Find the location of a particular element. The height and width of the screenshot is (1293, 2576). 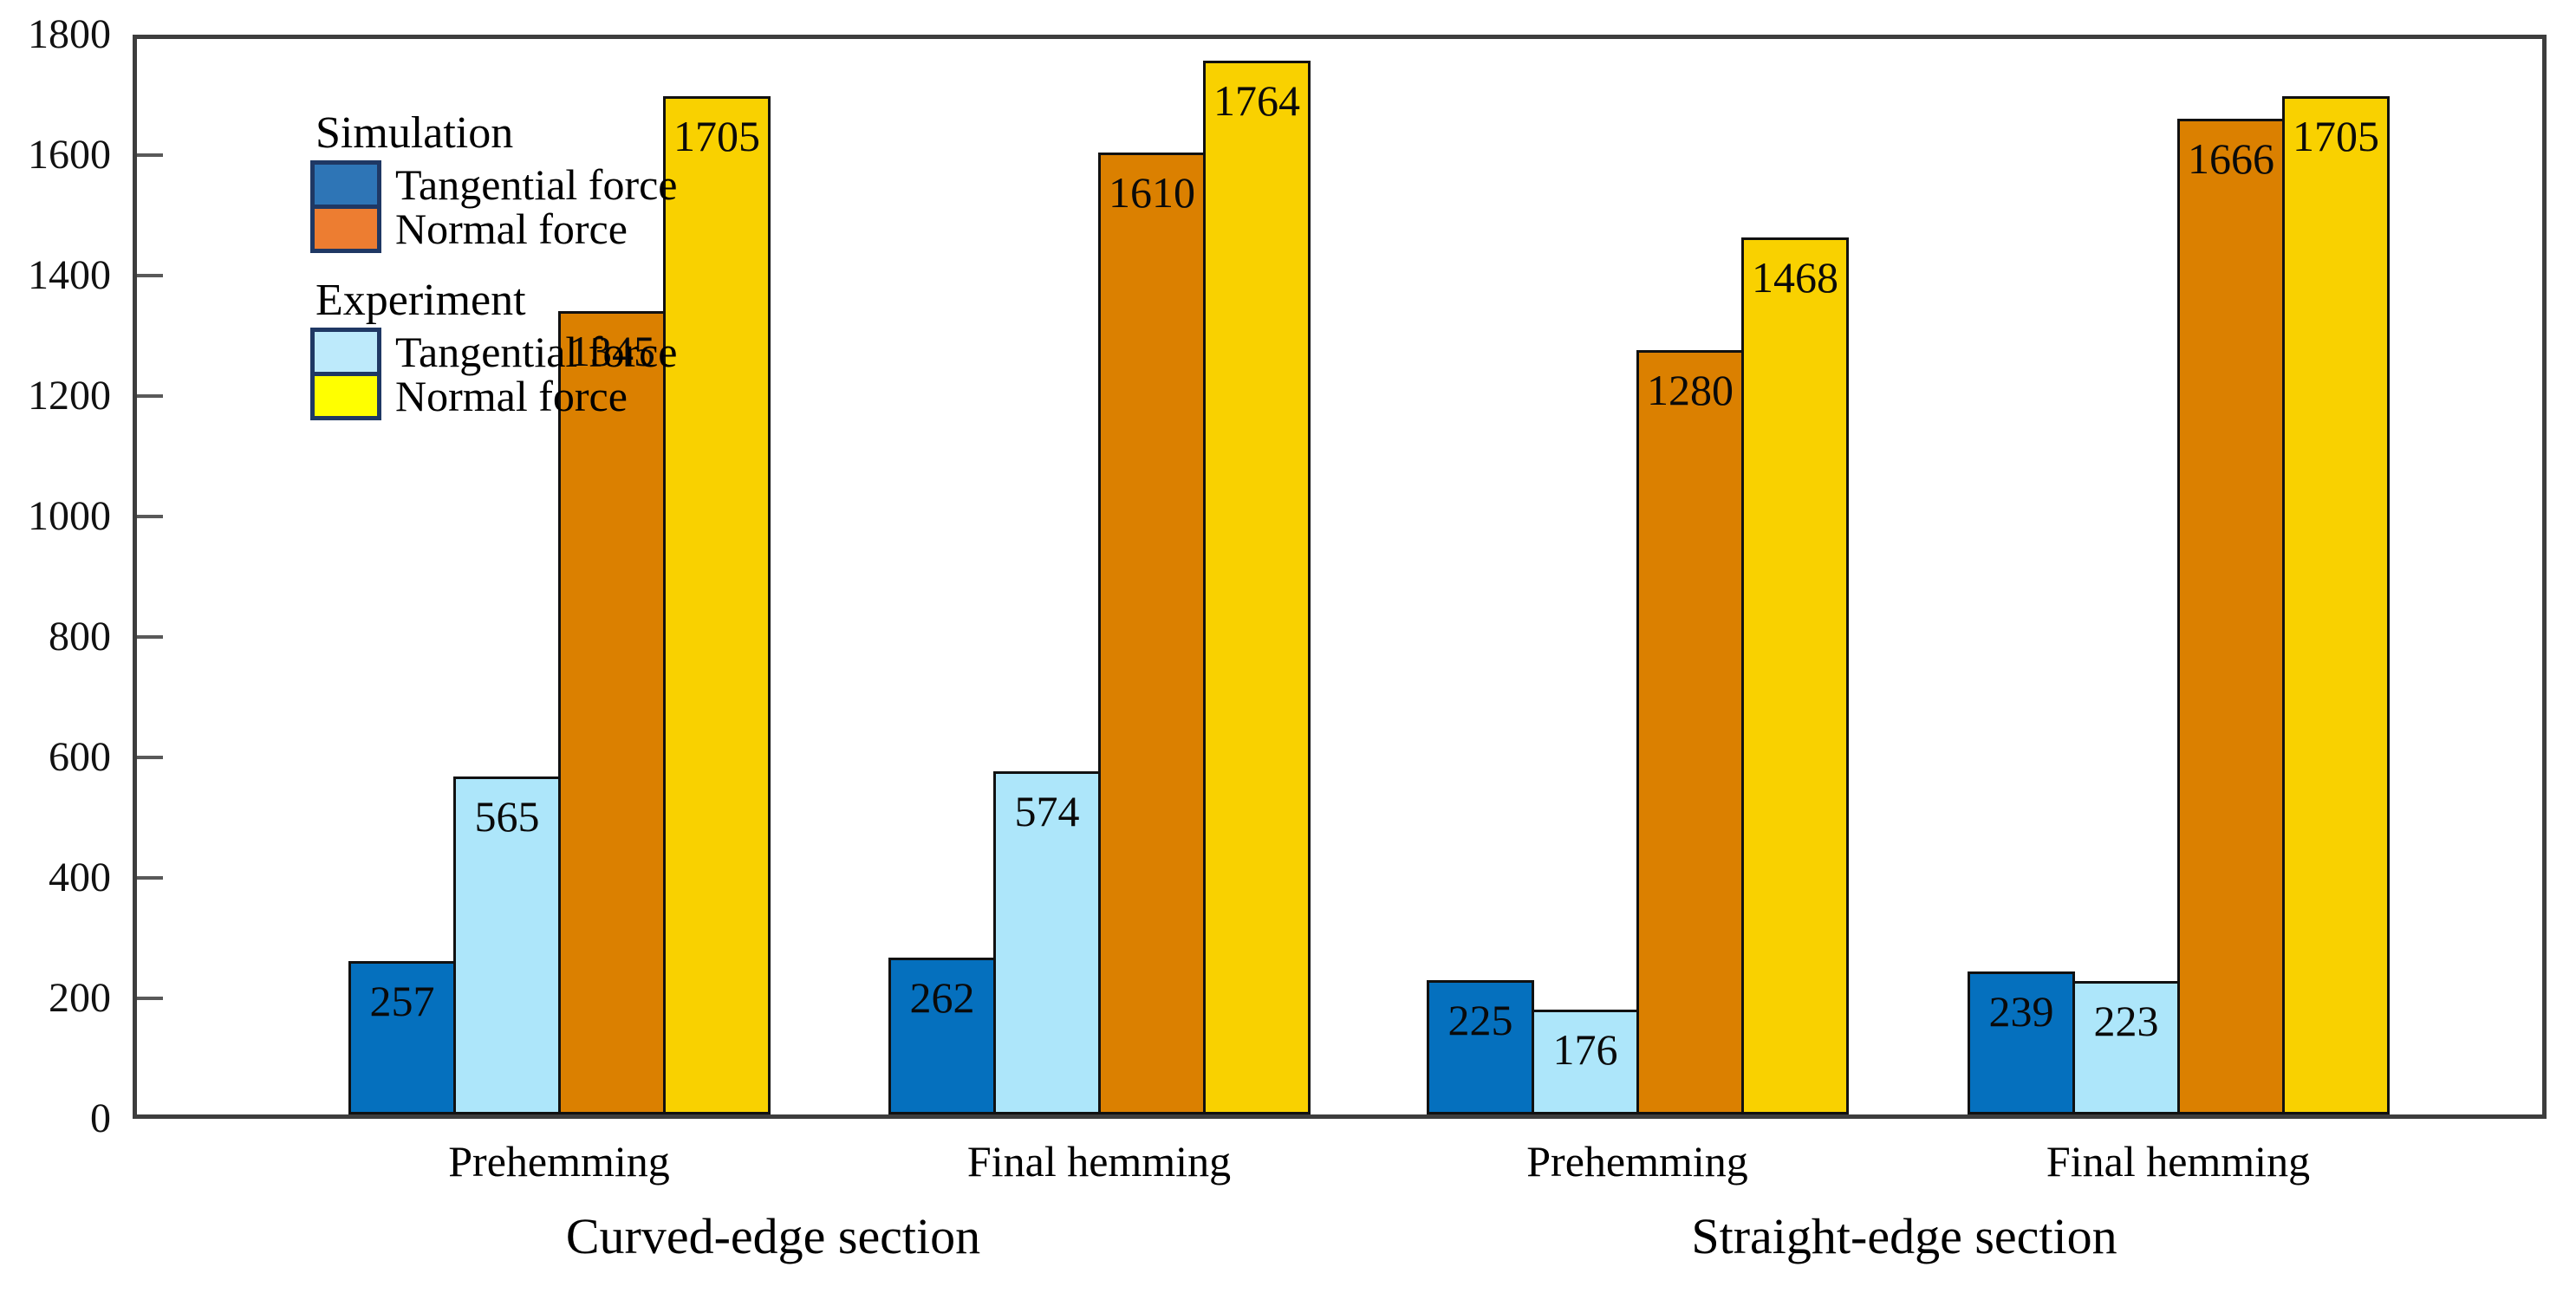

bar-simulation-tangential-force: 225 is located at coordinates (1480, 1046).